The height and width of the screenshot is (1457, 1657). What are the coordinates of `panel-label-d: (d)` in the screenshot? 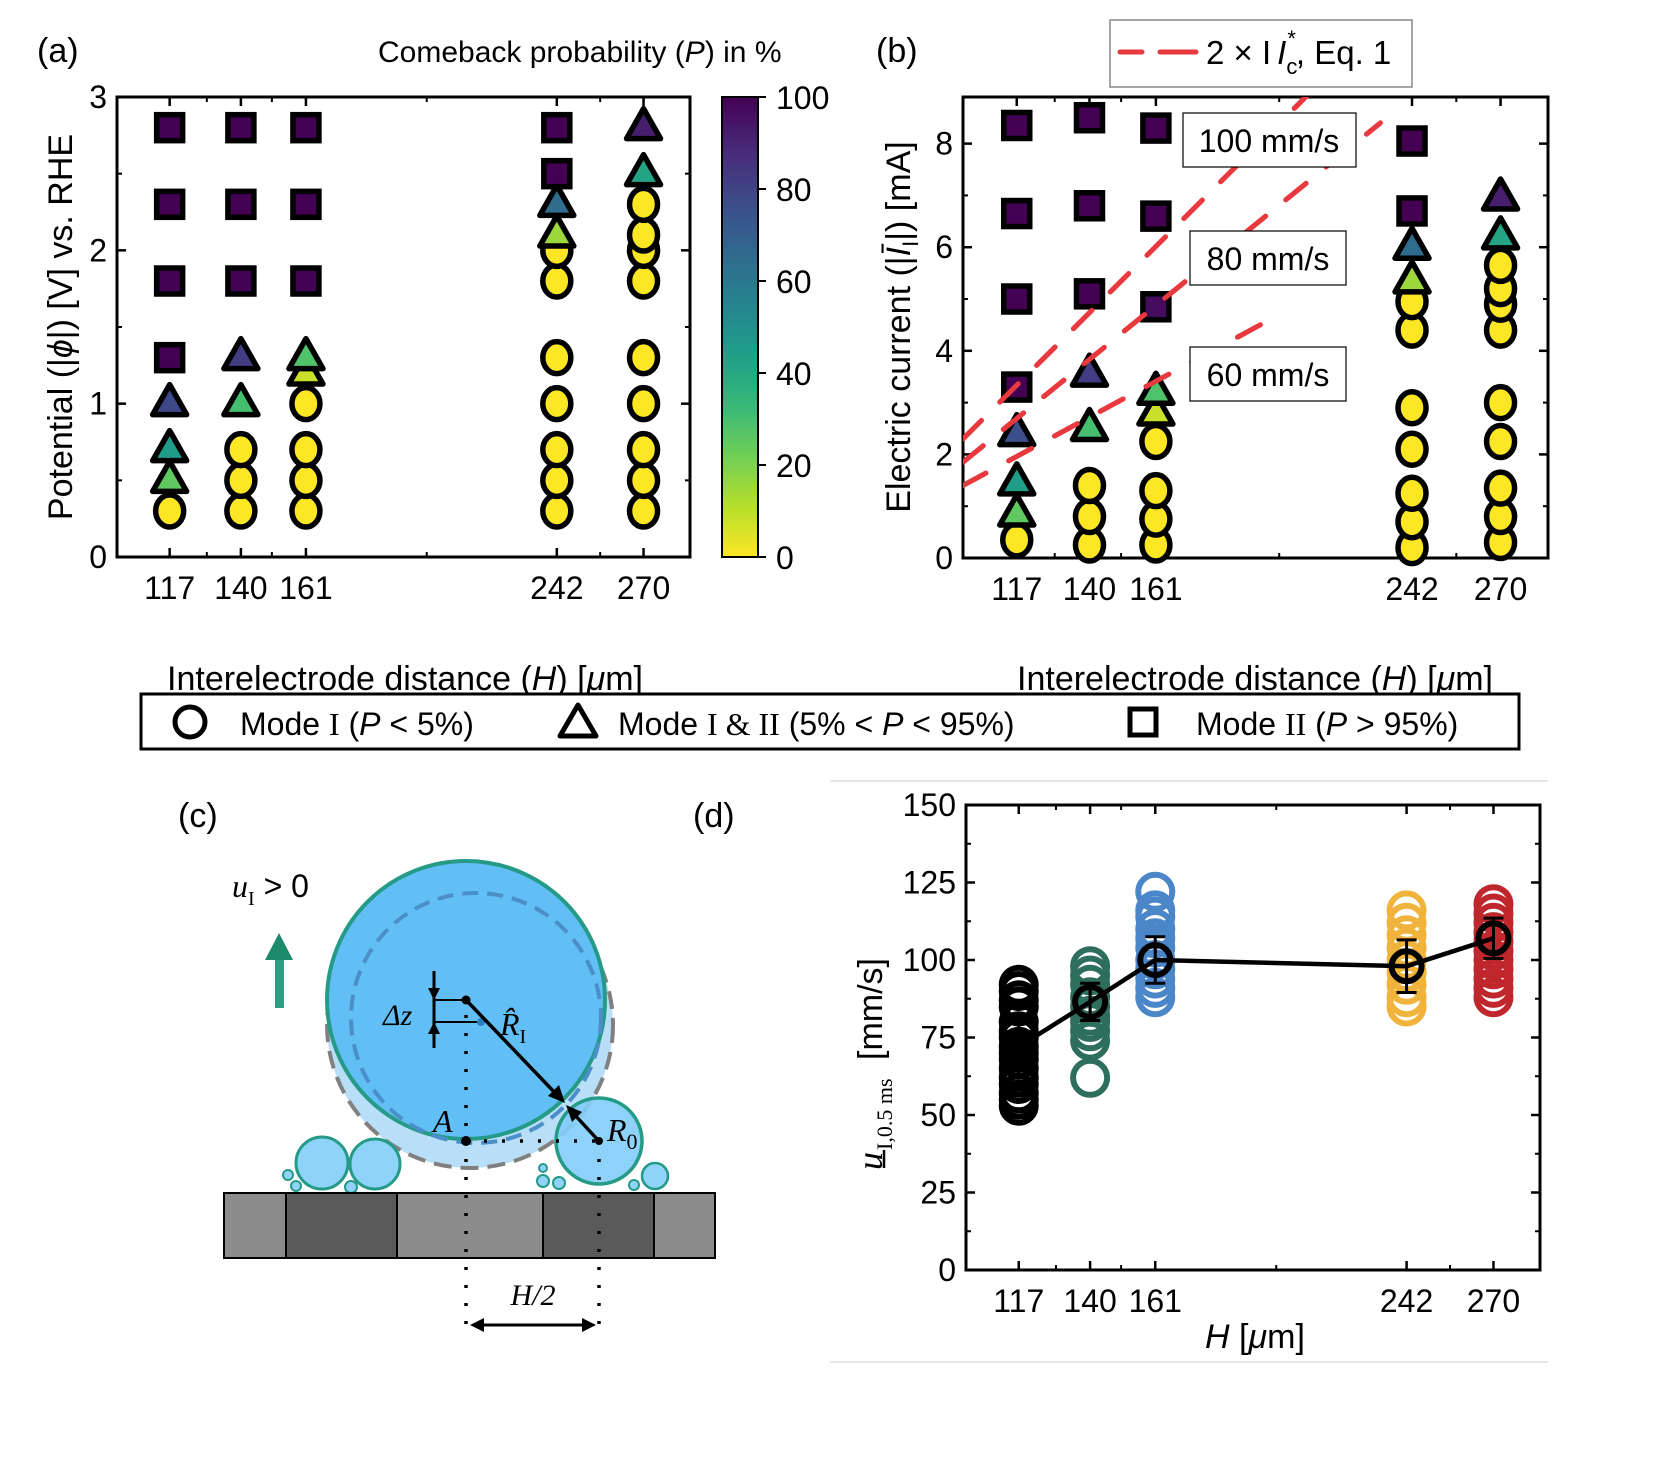 It's located at (714, 816).